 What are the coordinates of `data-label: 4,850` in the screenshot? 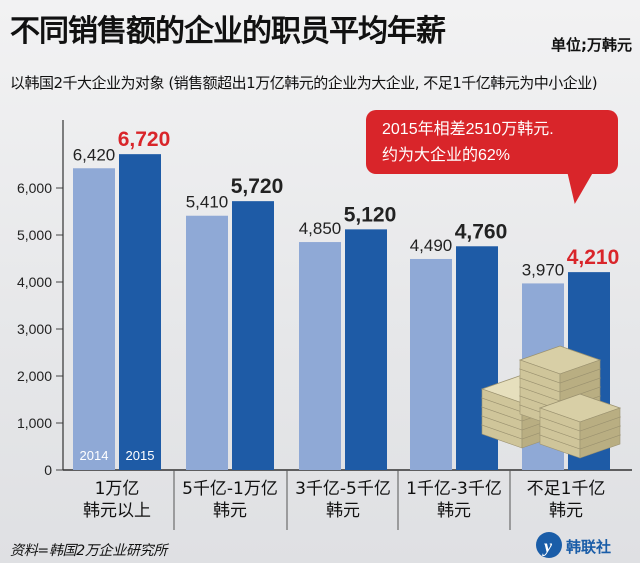 It's located at (320, 228).